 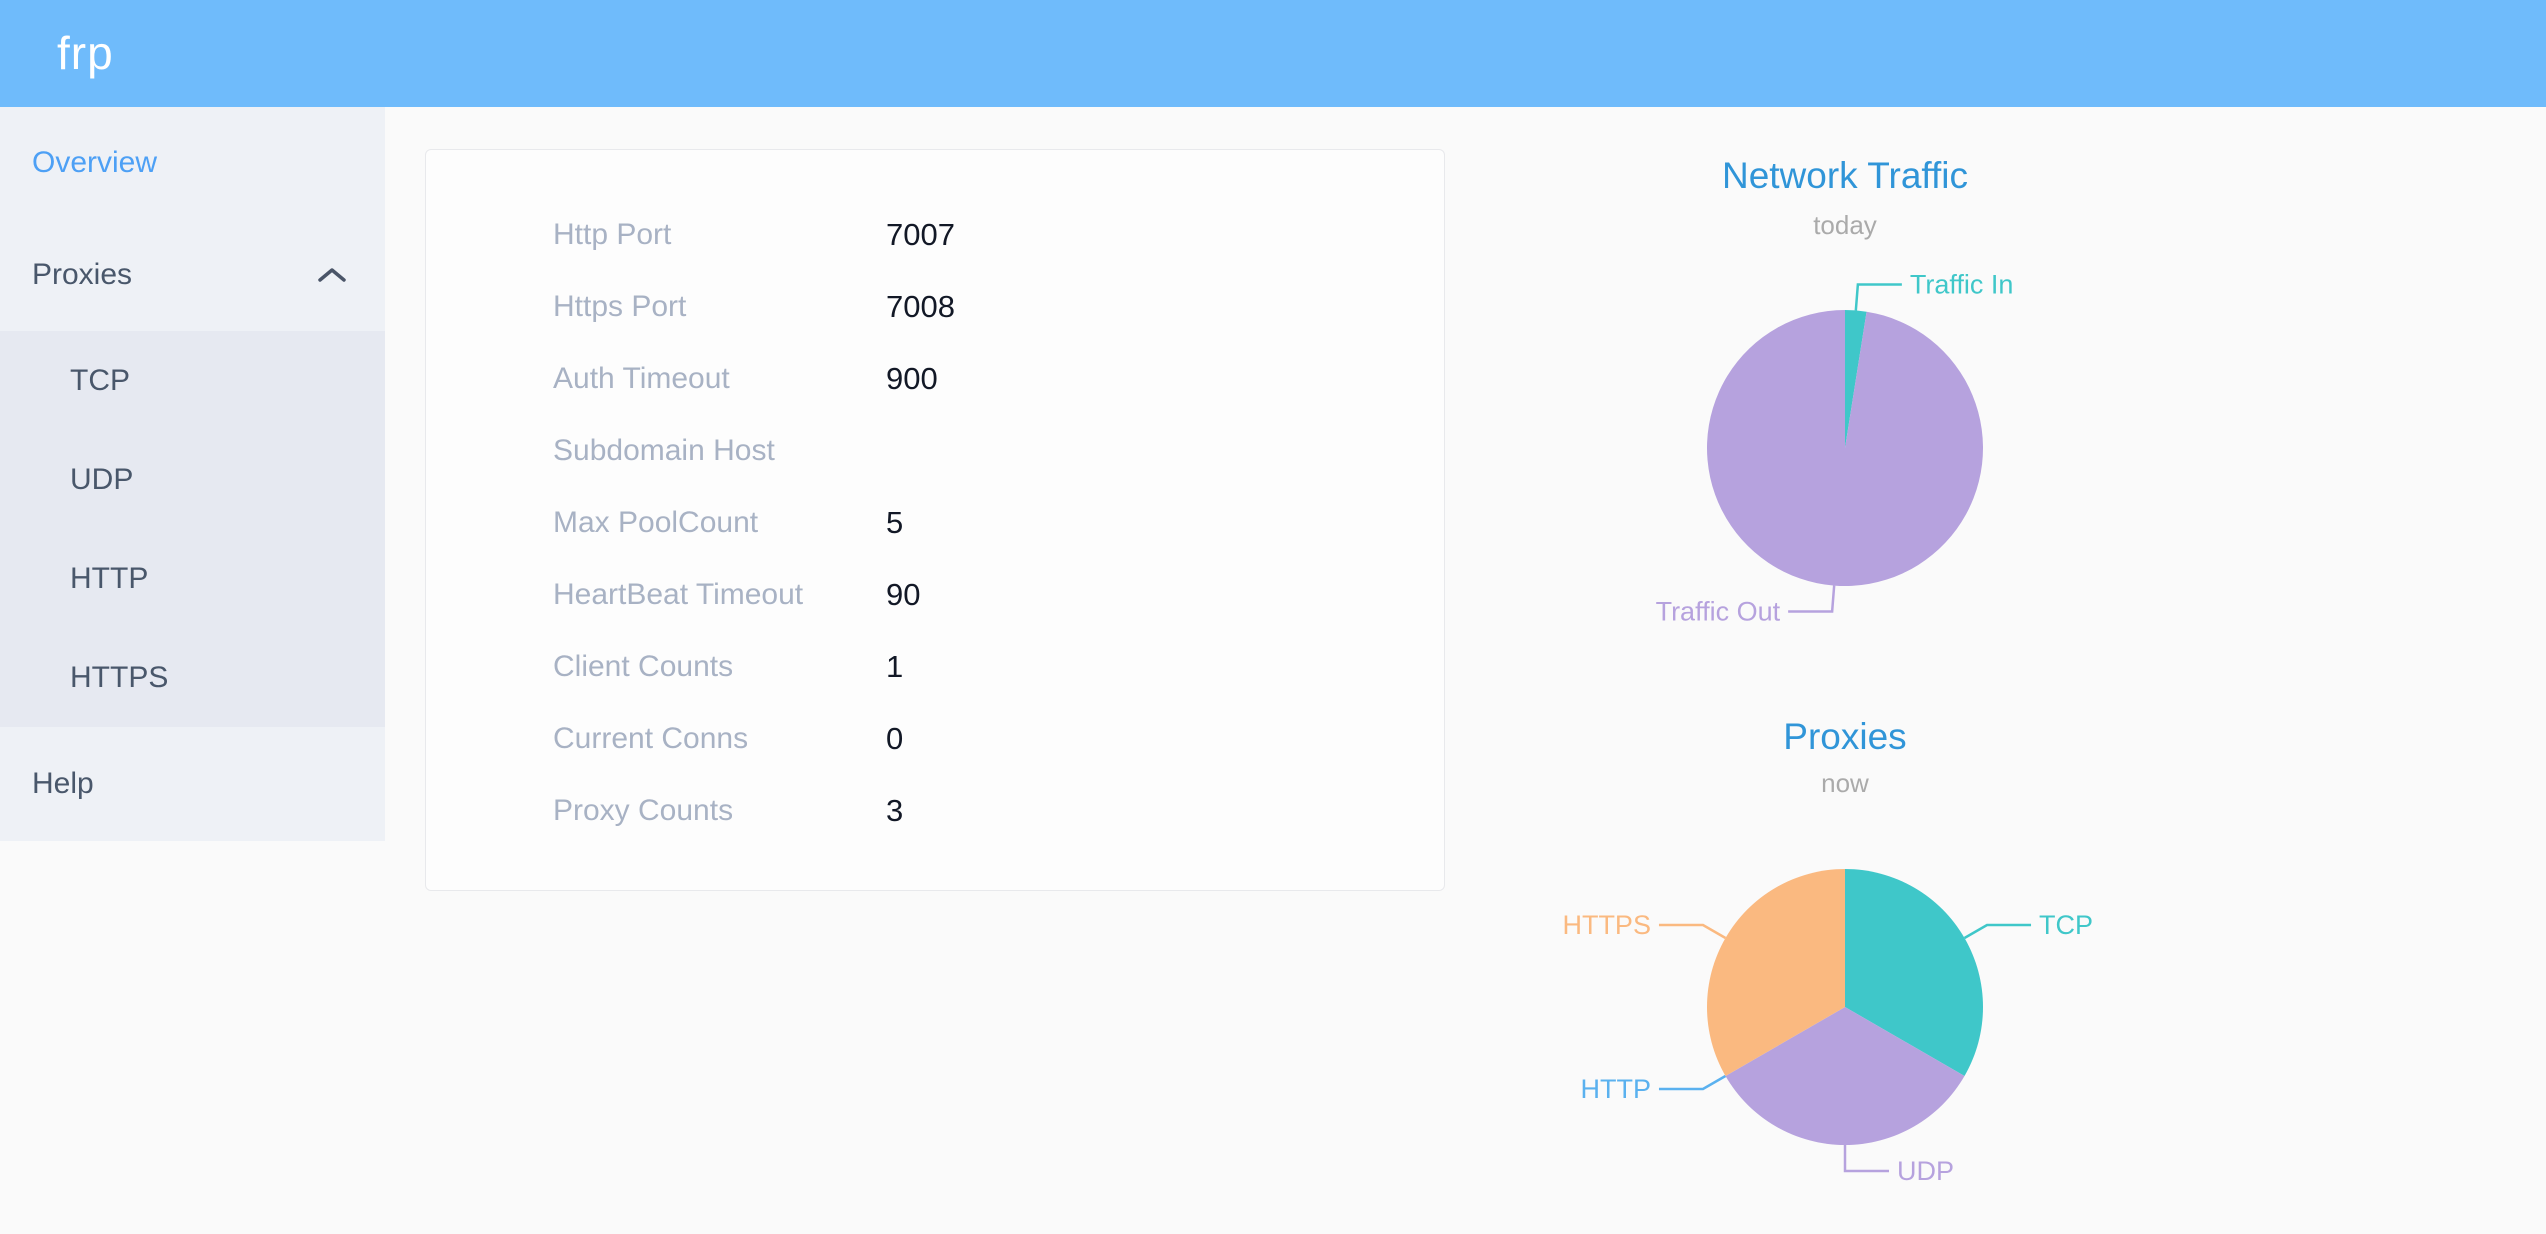 What do you see at coordinates (192, 784) in the screenshot?
I see `sidebar-item-help: Help` at bounding box center [192, 784].